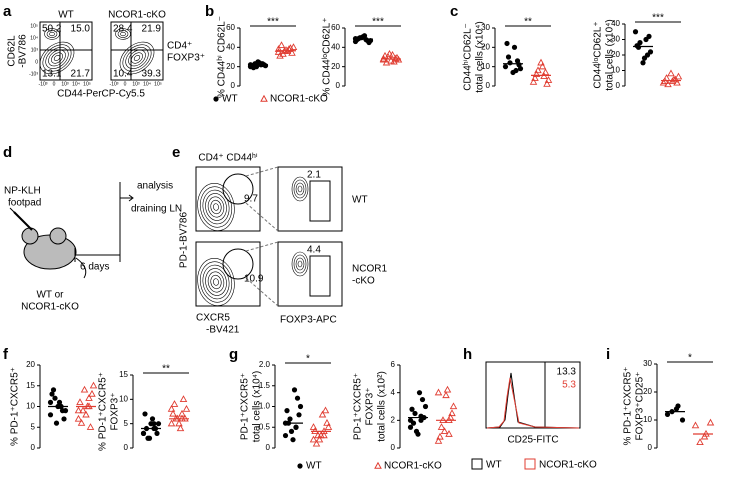 The image size is (735, 498). Describe the element at coordinates (209, 11) in the screenshot. I see `panel-letter: b` at that location.